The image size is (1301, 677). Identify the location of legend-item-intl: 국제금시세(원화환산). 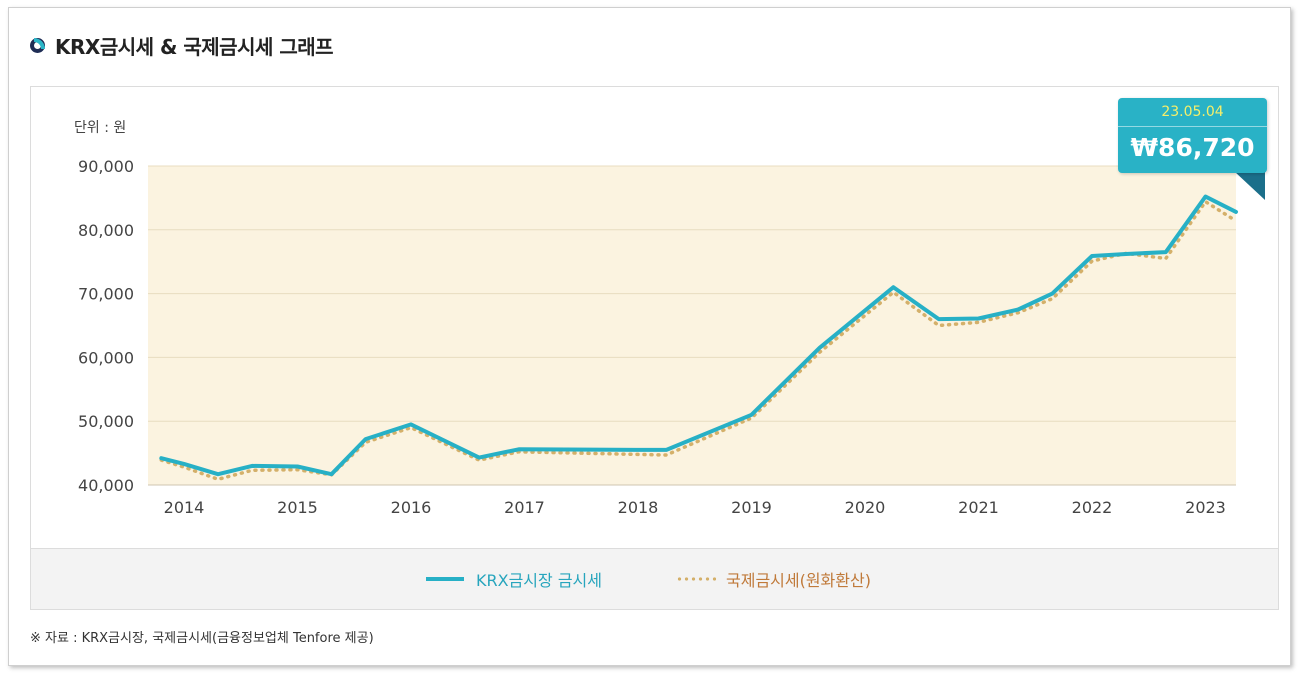
(773, 579).